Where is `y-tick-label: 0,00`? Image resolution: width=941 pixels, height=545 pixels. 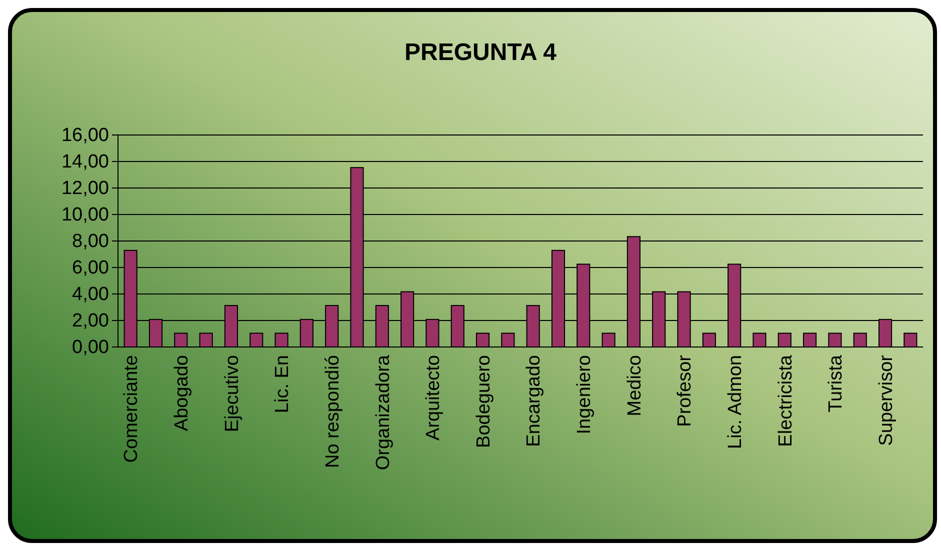 y-tick-label: 0,00 is located at coordinates (90, 347).